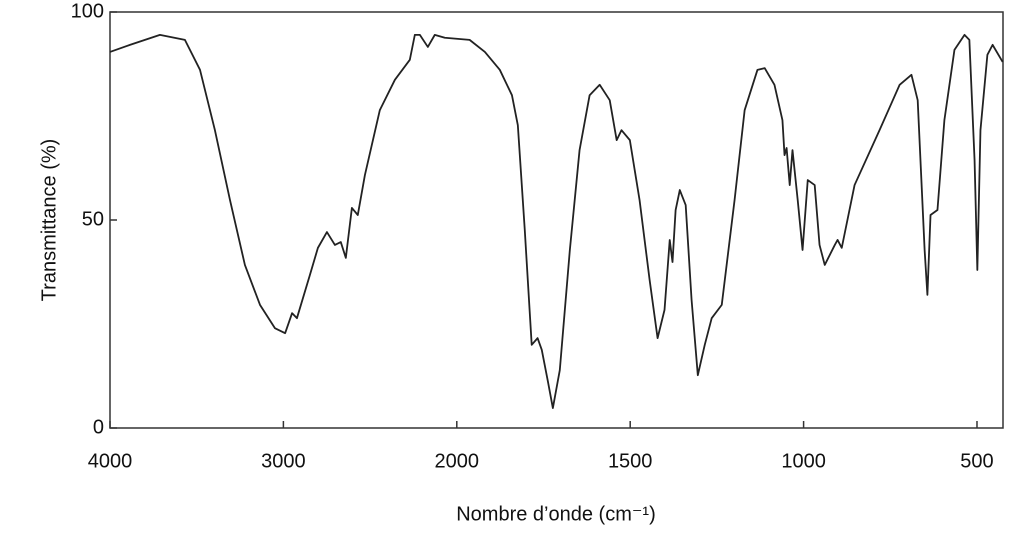 The width and height of the screenshot is (1024, 540). Describe the element at coordinates (457, 461) in the screenshot. I see `x-tick-label: 2000` at that location.